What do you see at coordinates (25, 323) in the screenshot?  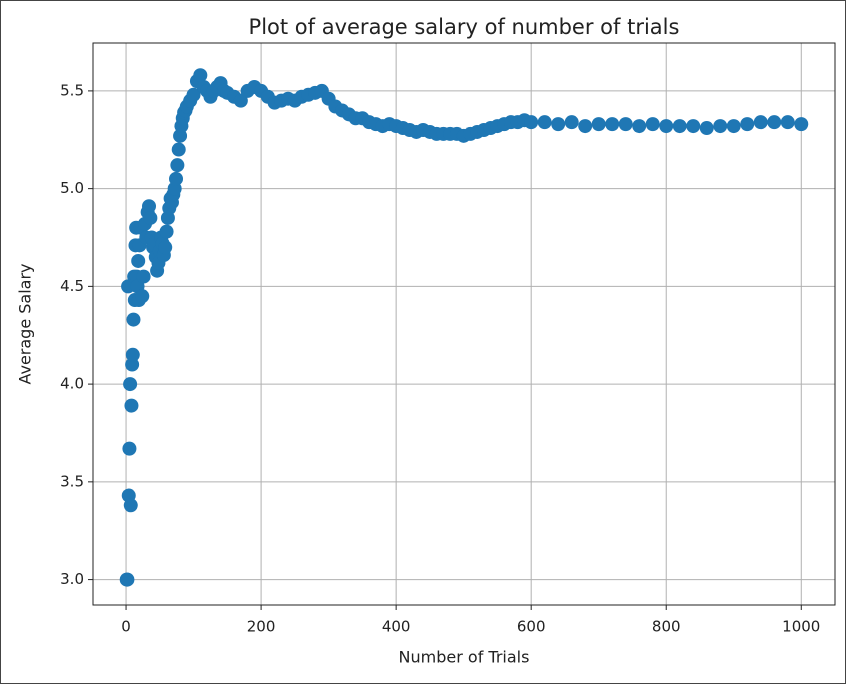 I see `y-axis-label: Average Salary` at bounding box center [25, 323].